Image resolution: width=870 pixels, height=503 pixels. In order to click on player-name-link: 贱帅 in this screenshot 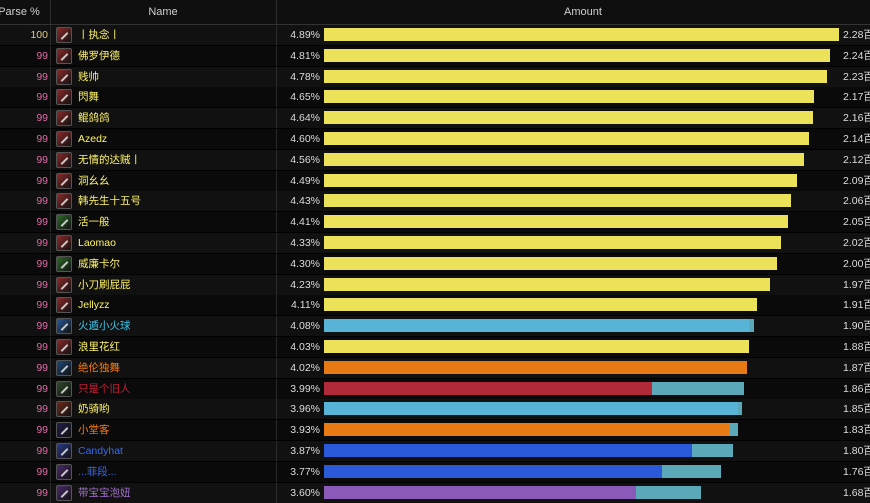, I will do `click(88, 76)`.